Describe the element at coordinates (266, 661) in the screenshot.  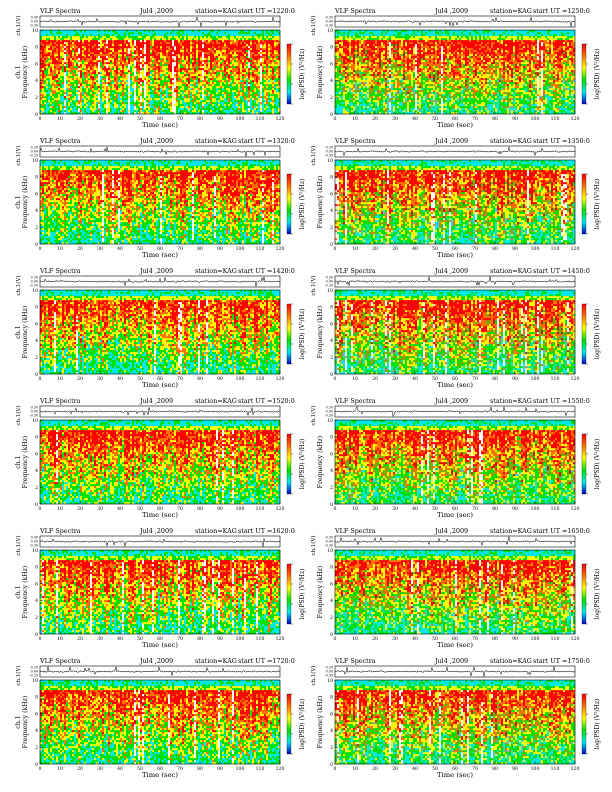
I see `panel-start-ut: start UT =1720:0` at that location.